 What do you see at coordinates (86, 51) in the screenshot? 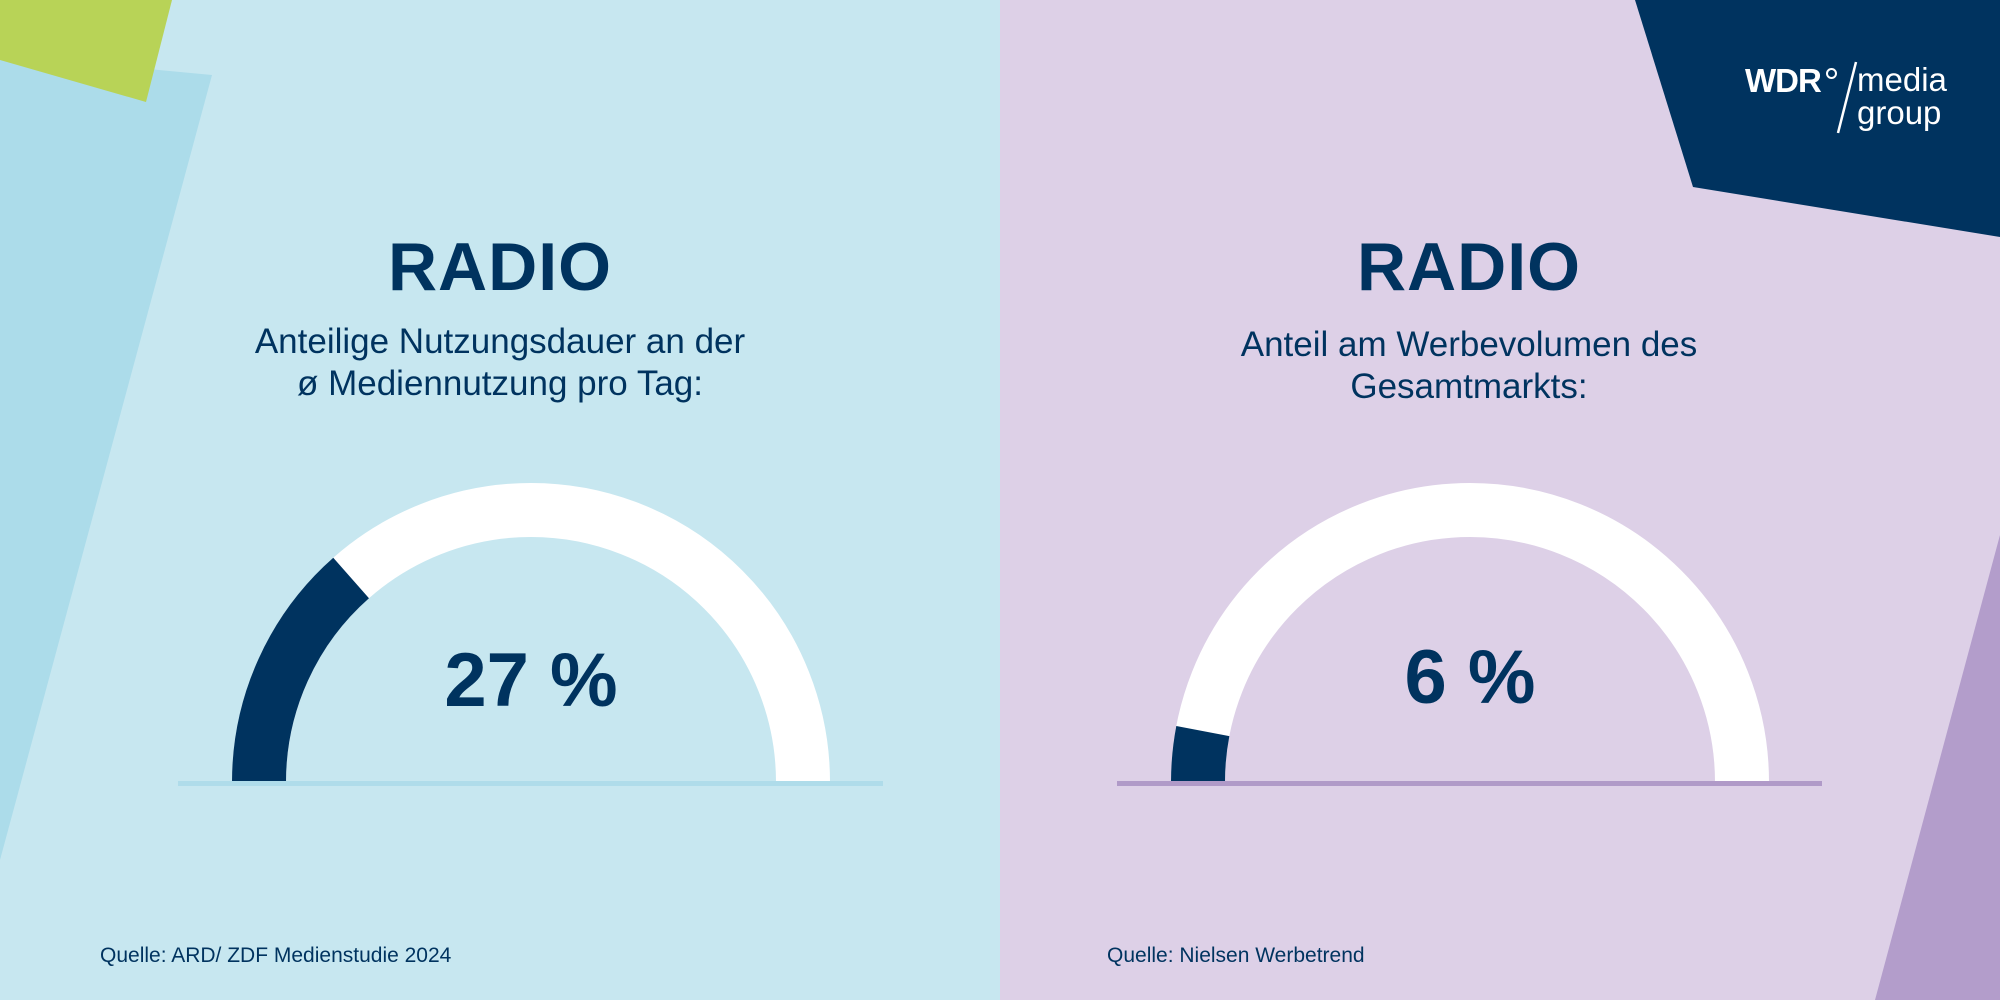
I see `lime-corner-shape` at bounding box center [86, 51].